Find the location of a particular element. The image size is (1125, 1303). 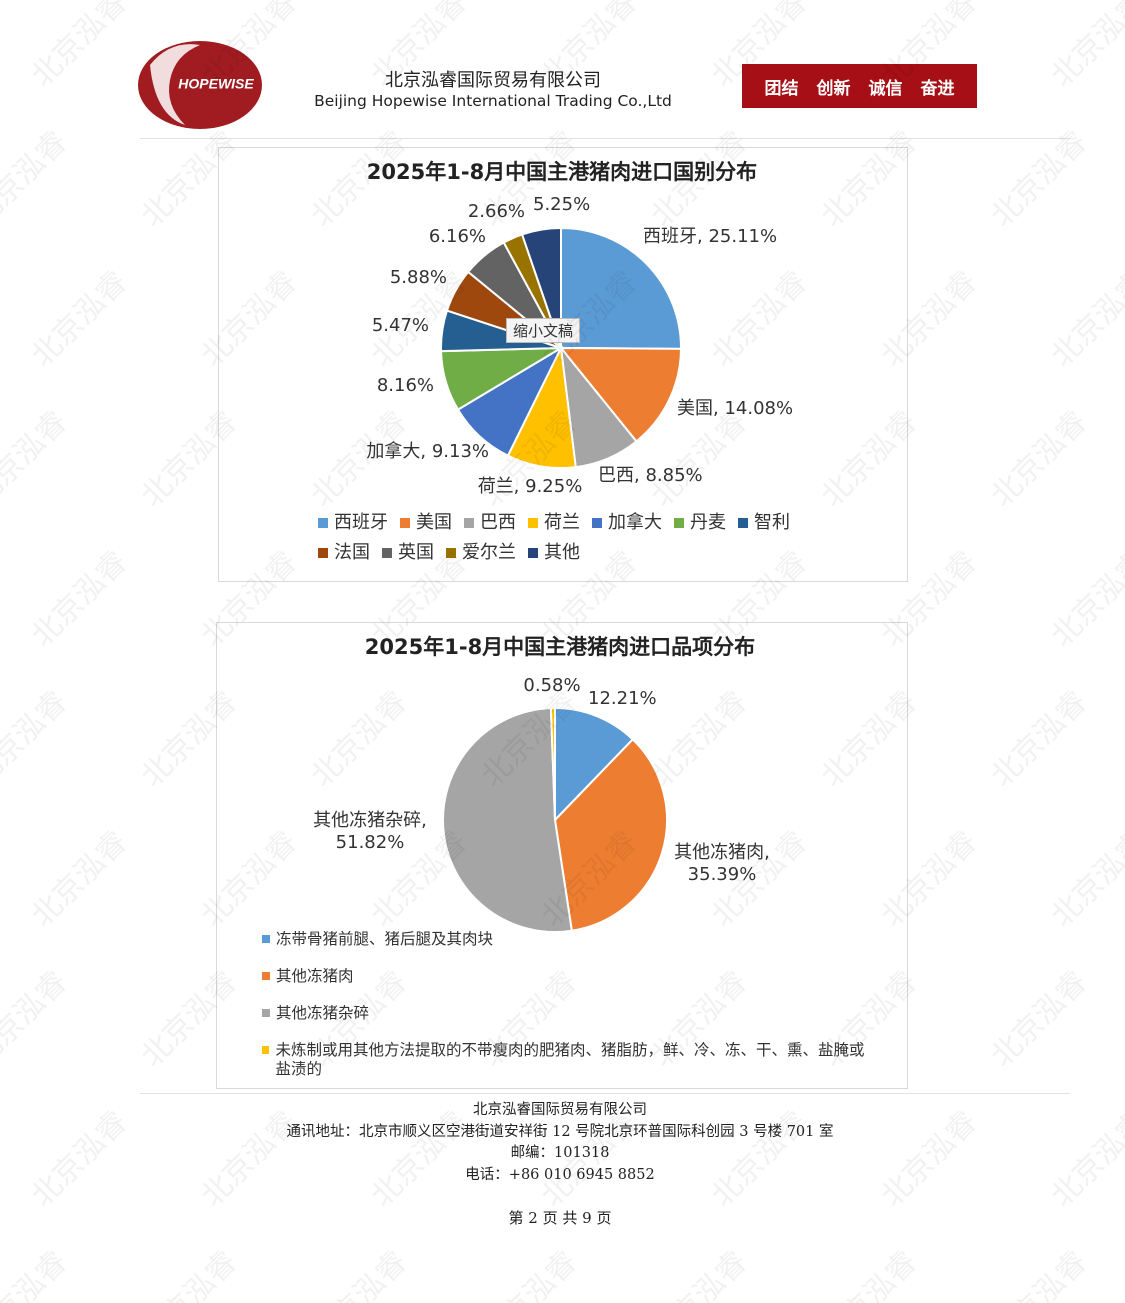

page-number: 第 2 页 共 9 页 is located at coordinates (560, 1218).